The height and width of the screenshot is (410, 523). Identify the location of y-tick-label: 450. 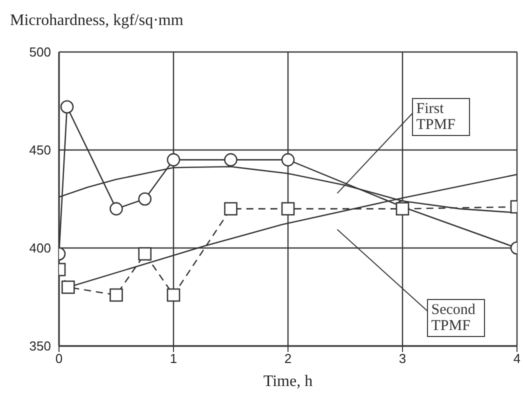
(40, 150).